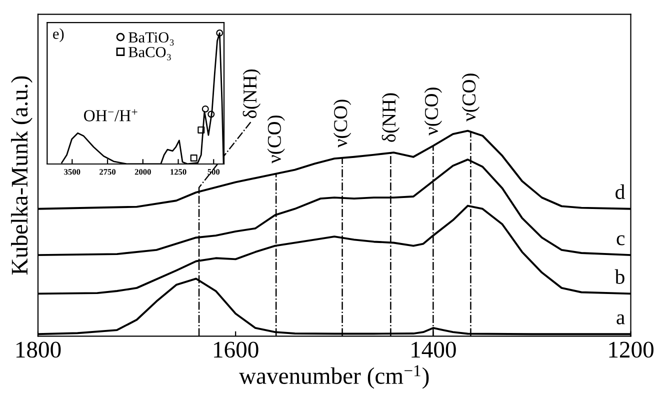  I want to click on series-label: b, so click(619, 276).